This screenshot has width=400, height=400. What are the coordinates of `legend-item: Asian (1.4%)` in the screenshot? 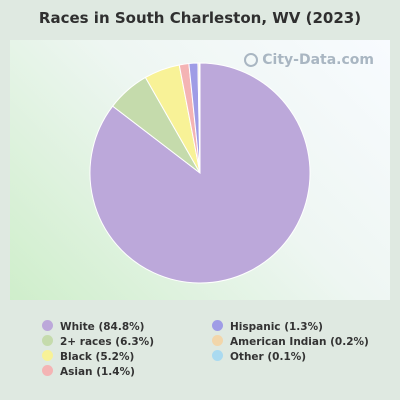 It's located at (88, 371).